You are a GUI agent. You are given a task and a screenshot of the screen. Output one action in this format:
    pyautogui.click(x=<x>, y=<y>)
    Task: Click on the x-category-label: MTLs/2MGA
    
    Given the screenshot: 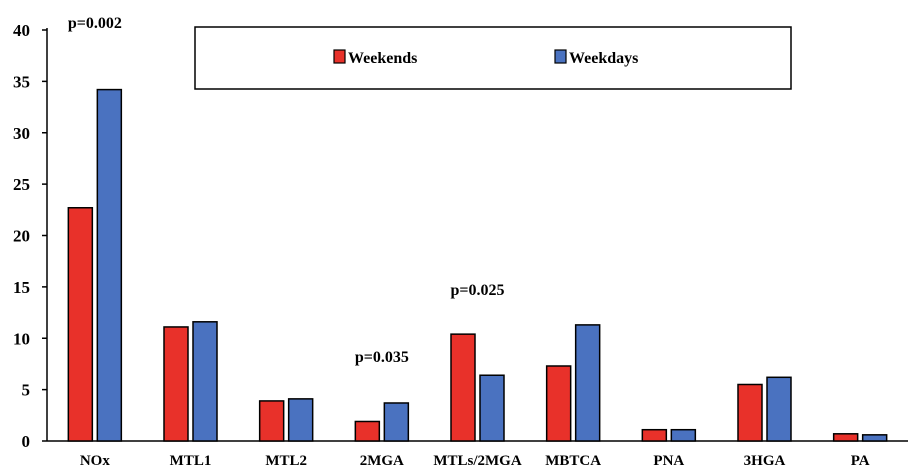 What is the action you would take?
    pyautogui.click(x=477, y=459)
    